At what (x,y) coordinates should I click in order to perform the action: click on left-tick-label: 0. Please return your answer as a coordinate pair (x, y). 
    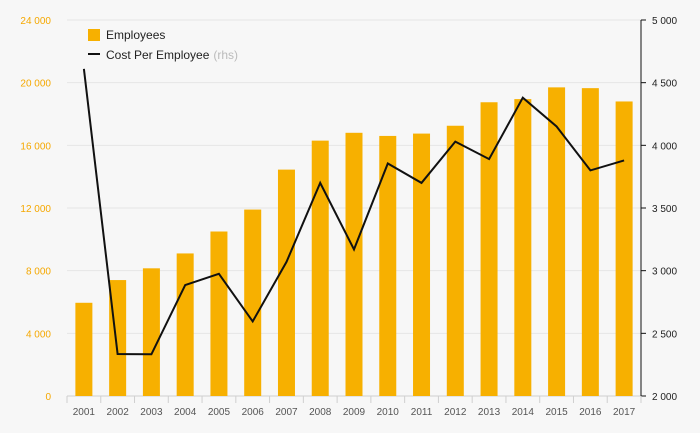
    Looking at the image, I should click on (48, 397).